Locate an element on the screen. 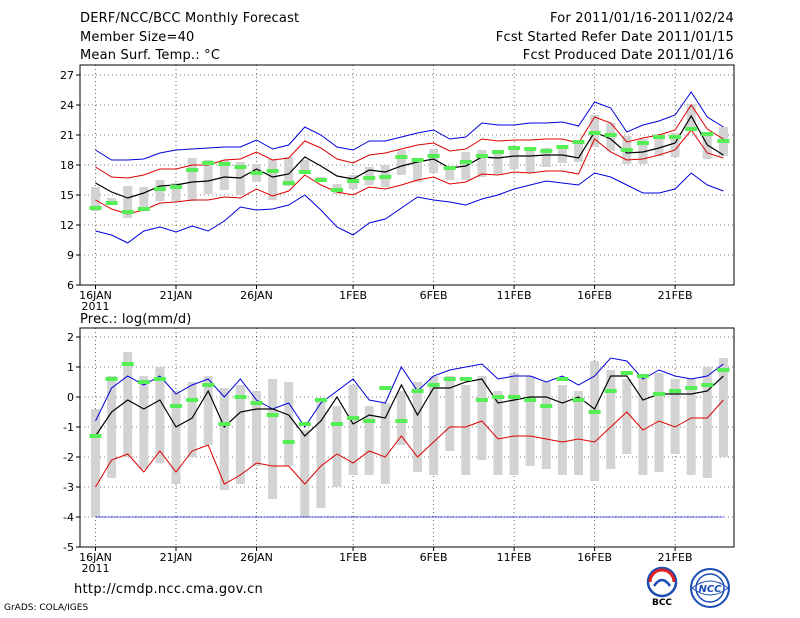 The width and height of the screenshot is (800, 618). x-tick-label: 26JAN is located at coordinates (256, 557).